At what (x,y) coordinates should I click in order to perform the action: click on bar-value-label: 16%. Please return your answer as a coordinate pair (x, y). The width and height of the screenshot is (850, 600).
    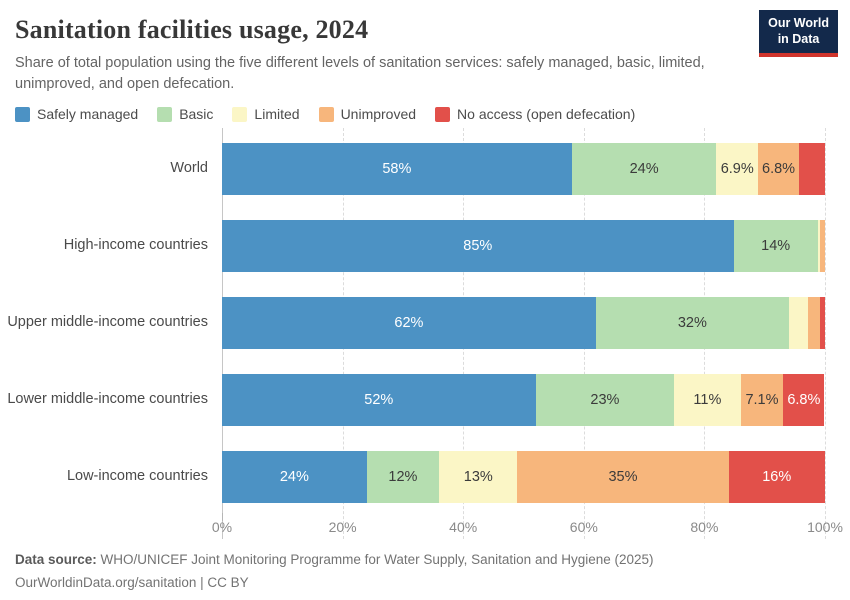
    Looking at the image, I should click on (777, 476).